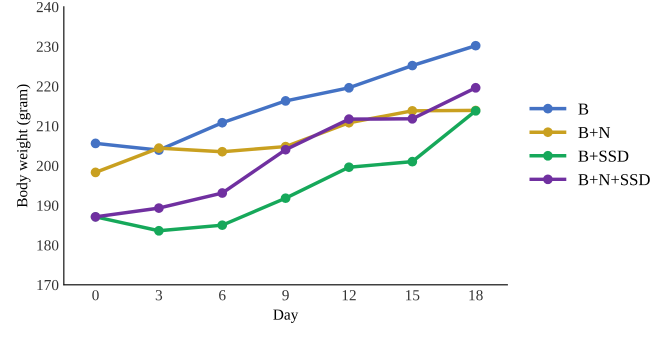 Image resolution: width=672 pixels, height=339 pixels. Describe the element at coordinates (47, 47) in the screenshot. I see `y-tick-label: 230` at that location.